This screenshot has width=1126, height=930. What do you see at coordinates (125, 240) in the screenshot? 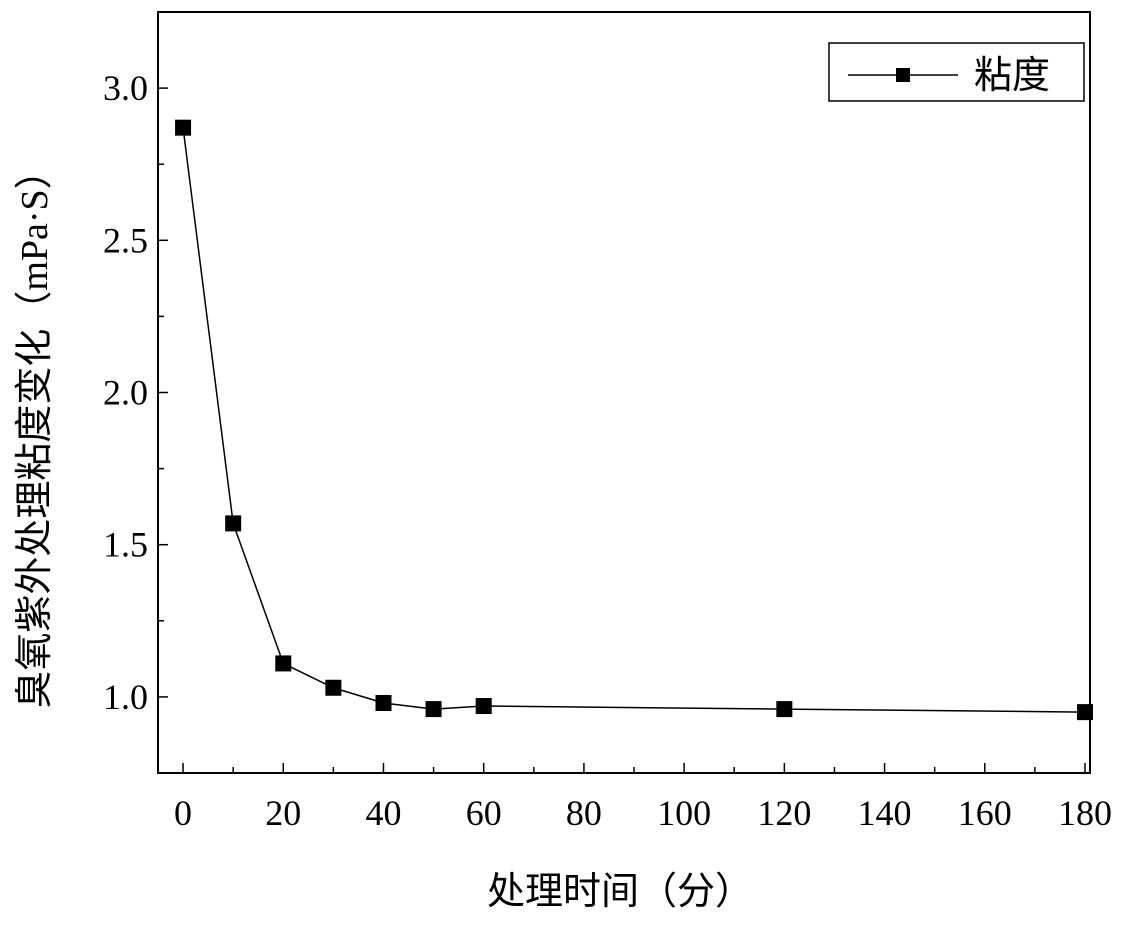
I see `y-tick-label: 2.5` at bounding box center [125, 240].